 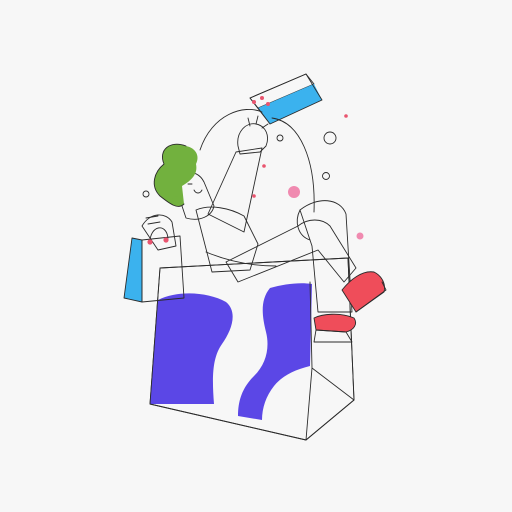 I want to click on small-bag-front, so click(x=163, y=269).